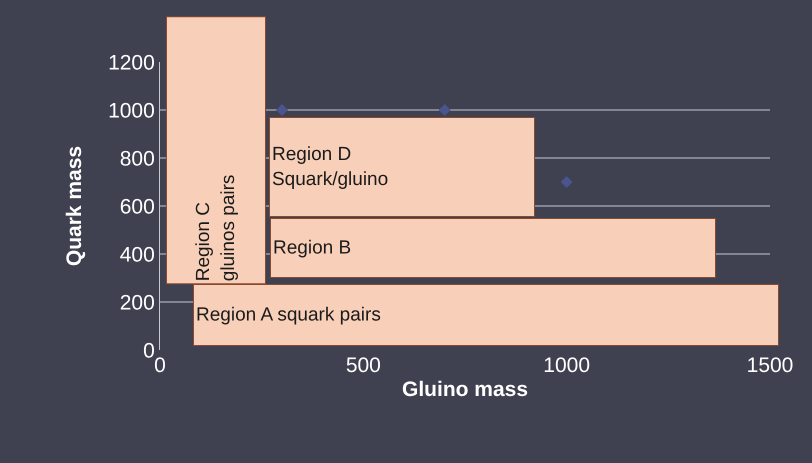 This screenshot has height=463, width=812. What do you see at coordinates (137, 254) in the screenshot?
I see `y-tick-label: 400` at bounding box center [137, 254].